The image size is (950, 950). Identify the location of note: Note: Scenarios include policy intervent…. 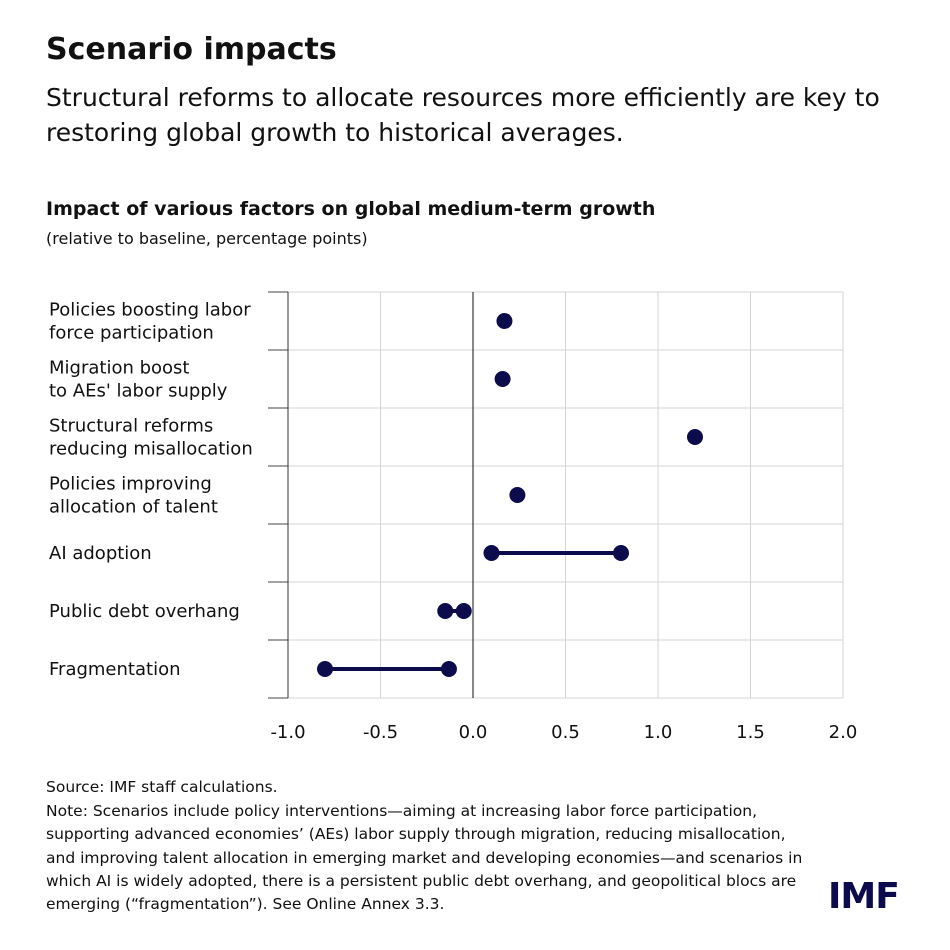
(424, 858).